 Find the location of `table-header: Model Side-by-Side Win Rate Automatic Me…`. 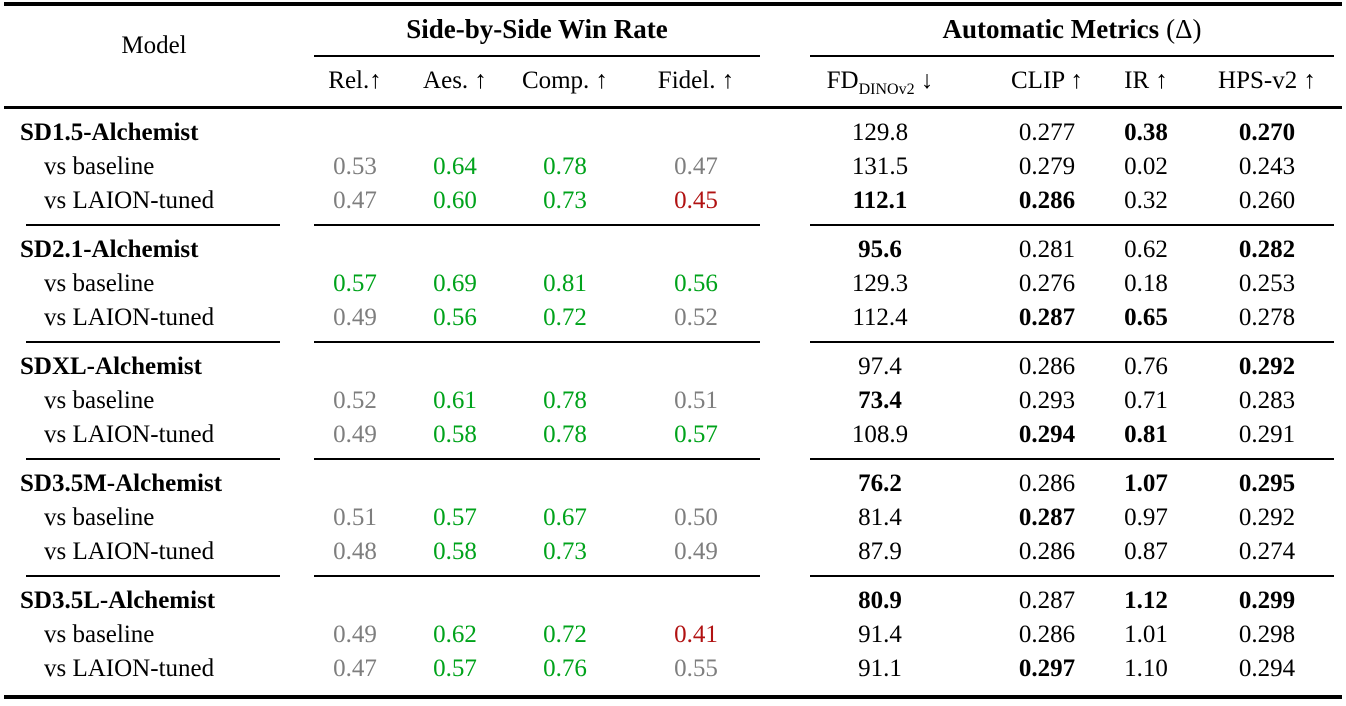

table-header: Model Side-by-Side Win Rate Automatic Me… is located at coordinates (673, 56).